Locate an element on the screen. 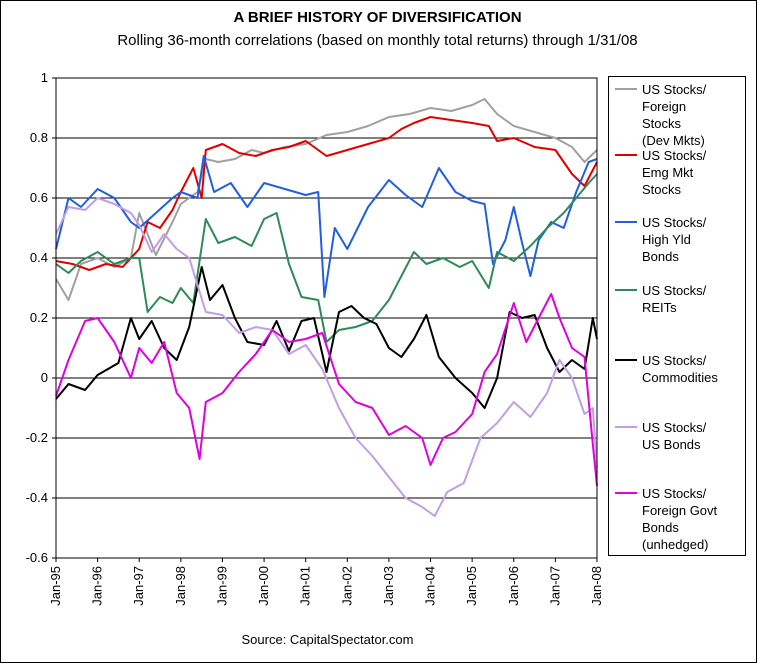 The width and height of the screenshot is (757, 663). x-tick-label: Jan-01 is located at coordinates (305, 586).